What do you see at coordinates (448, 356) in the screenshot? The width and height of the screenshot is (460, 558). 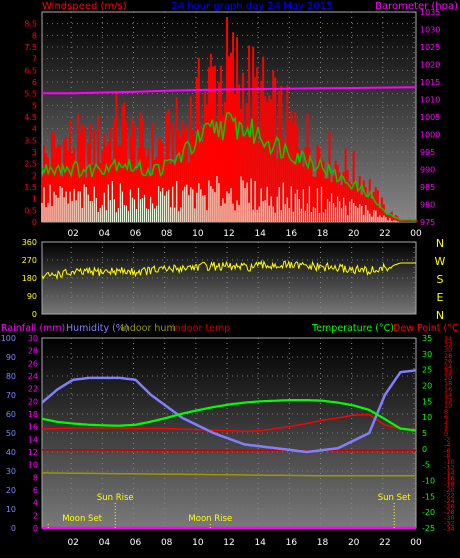 I see `y-tick-label: 28` at bounding box center [448, 356].